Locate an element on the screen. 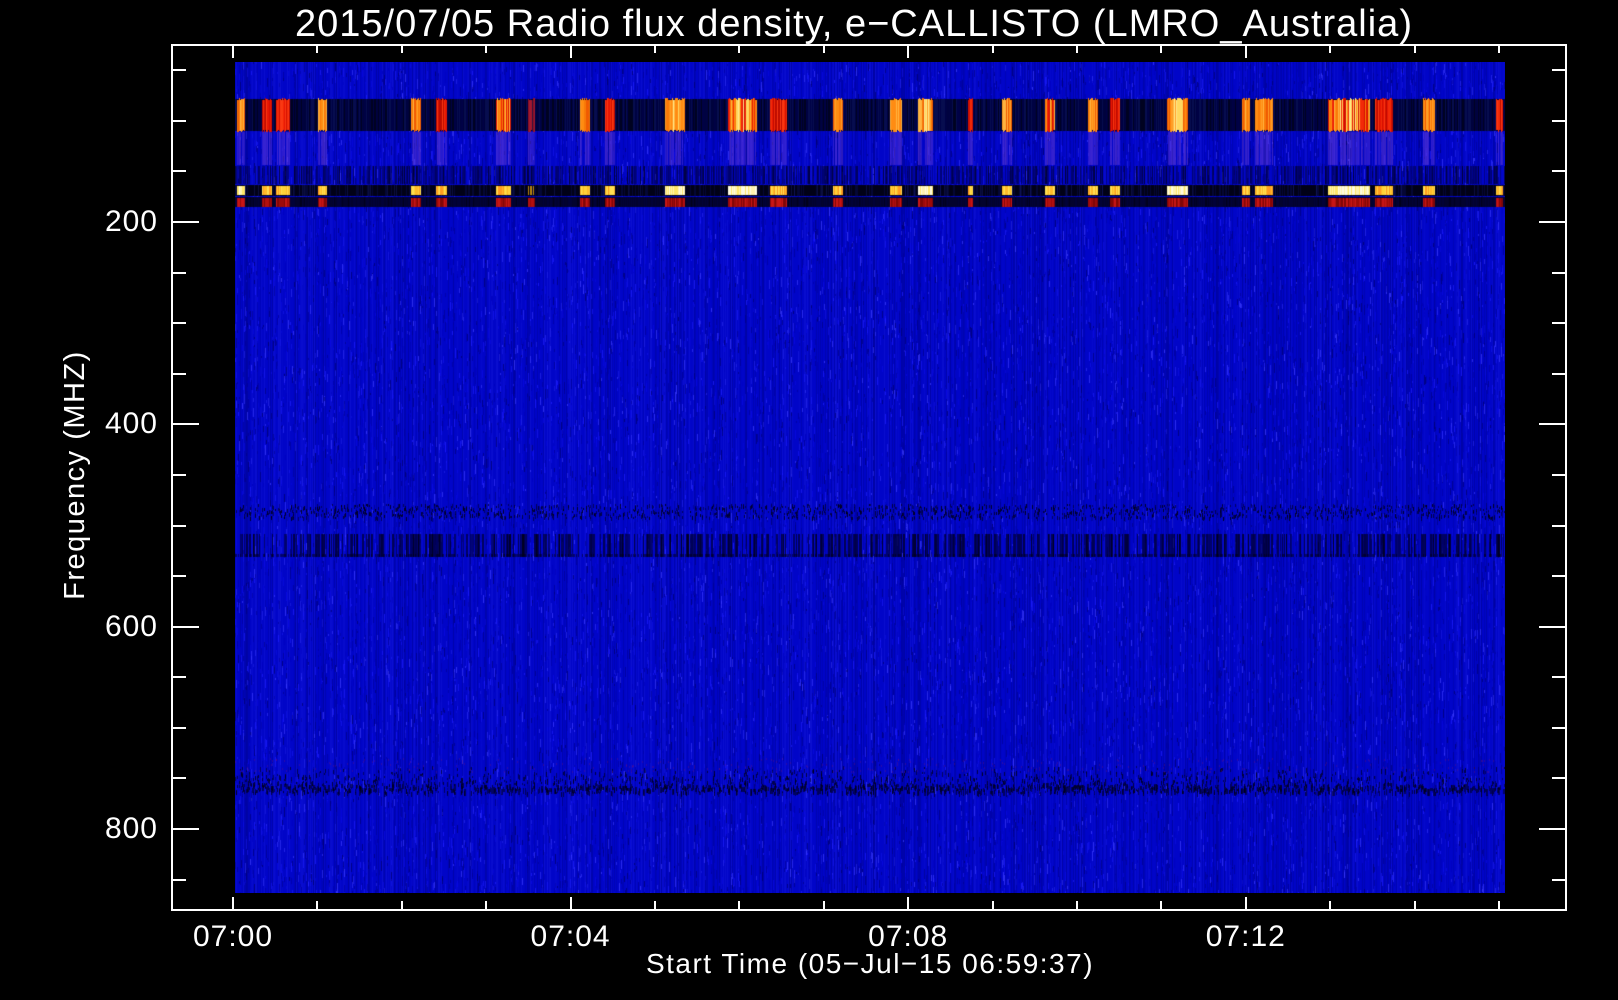  x-tick-label: 07:08 is located at coordinates (908, 936).